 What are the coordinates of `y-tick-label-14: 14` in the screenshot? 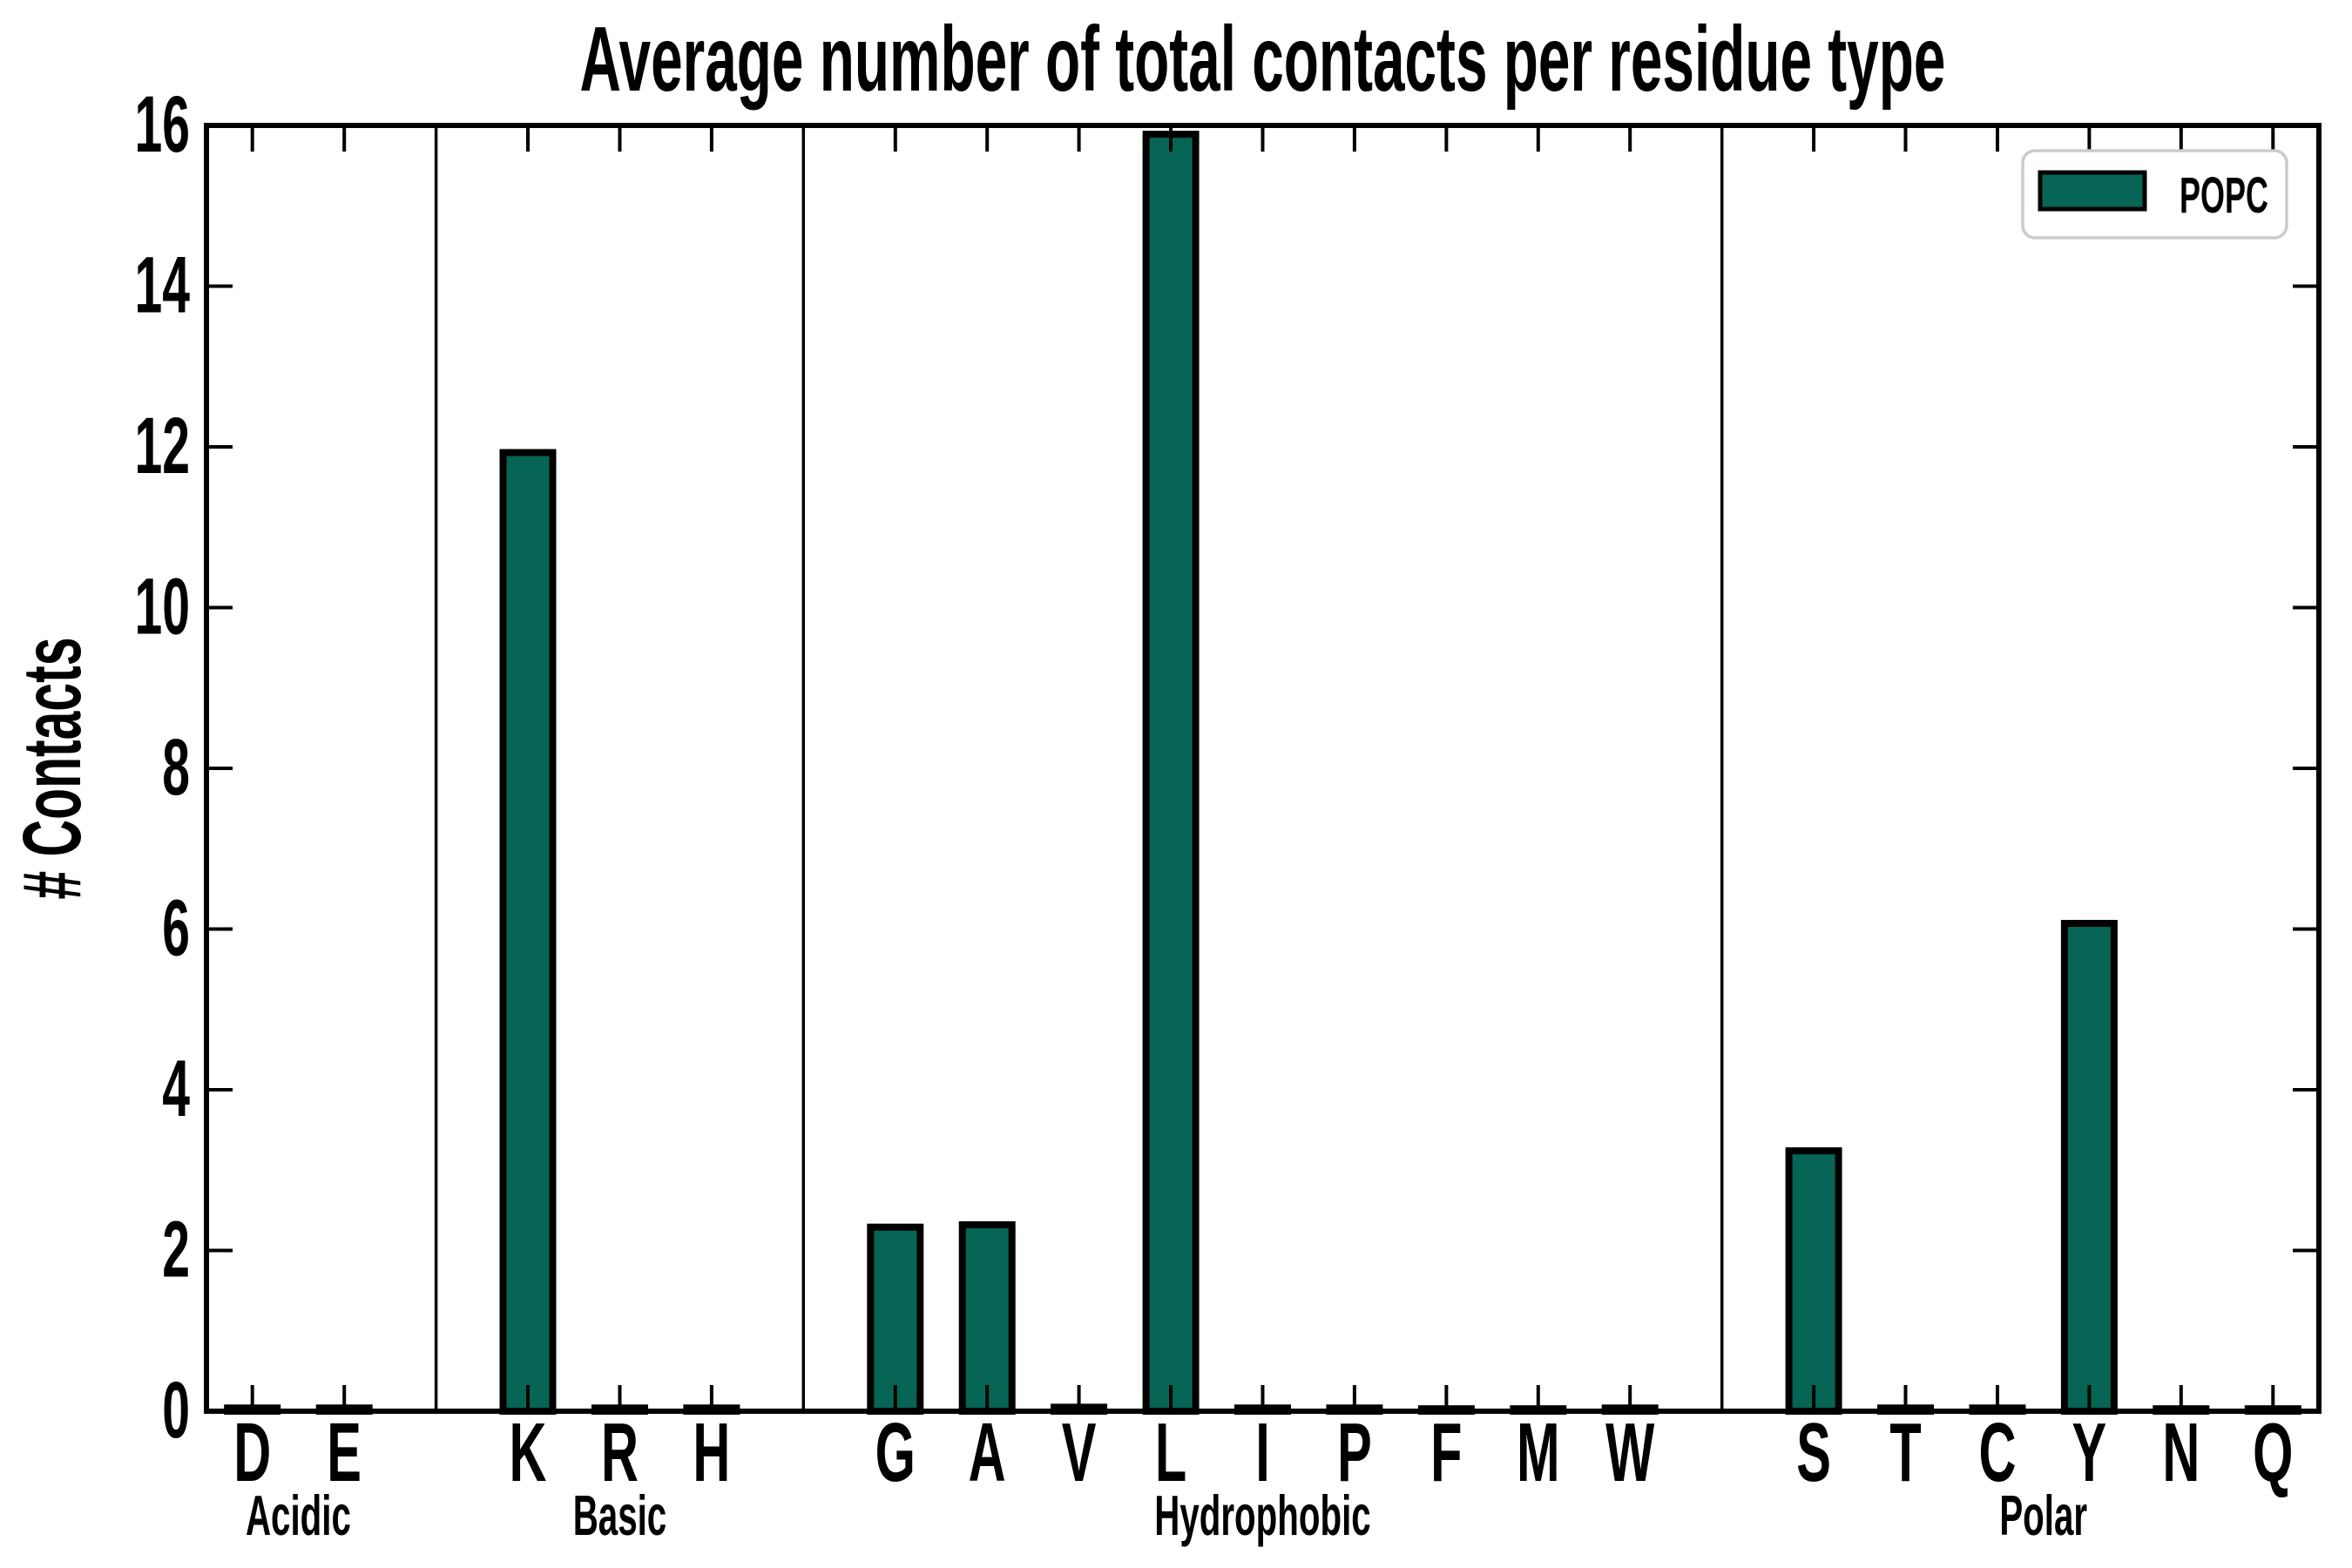 It's located at (163, 285).